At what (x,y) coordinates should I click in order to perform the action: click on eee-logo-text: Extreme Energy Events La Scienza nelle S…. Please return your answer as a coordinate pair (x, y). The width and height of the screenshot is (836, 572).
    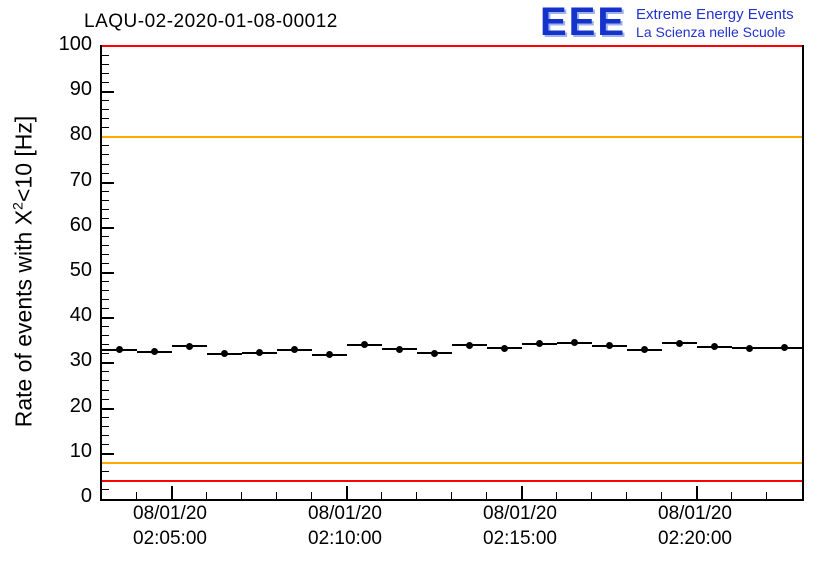
    Looking at the image, I should click on (715, 21).